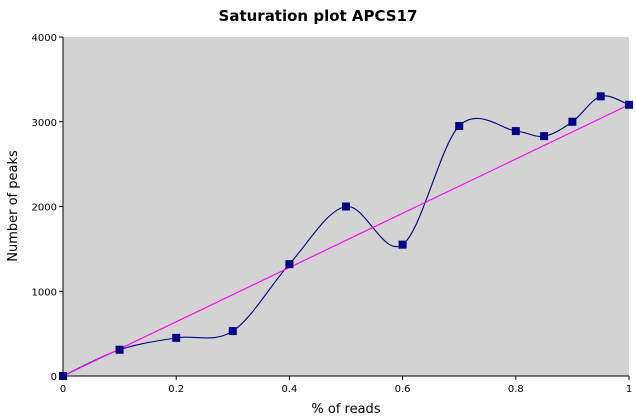 The height and width of the screenshot is (418, 636). Describe the element at coordinates (44, 208) in the screenshot. I see `y-tick-label: 2000` at that location.